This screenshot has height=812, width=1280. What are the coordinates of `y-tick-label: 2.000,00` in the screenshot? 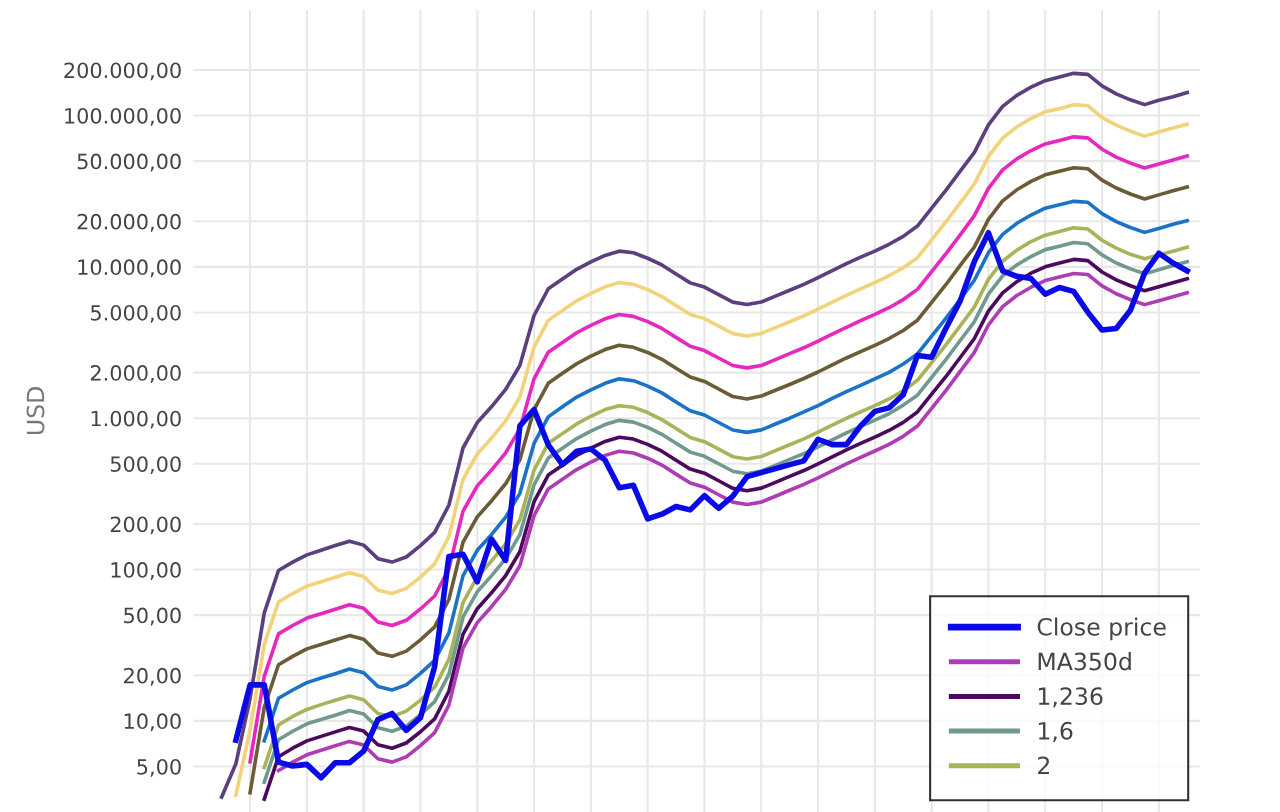 It's located at (135, 374).